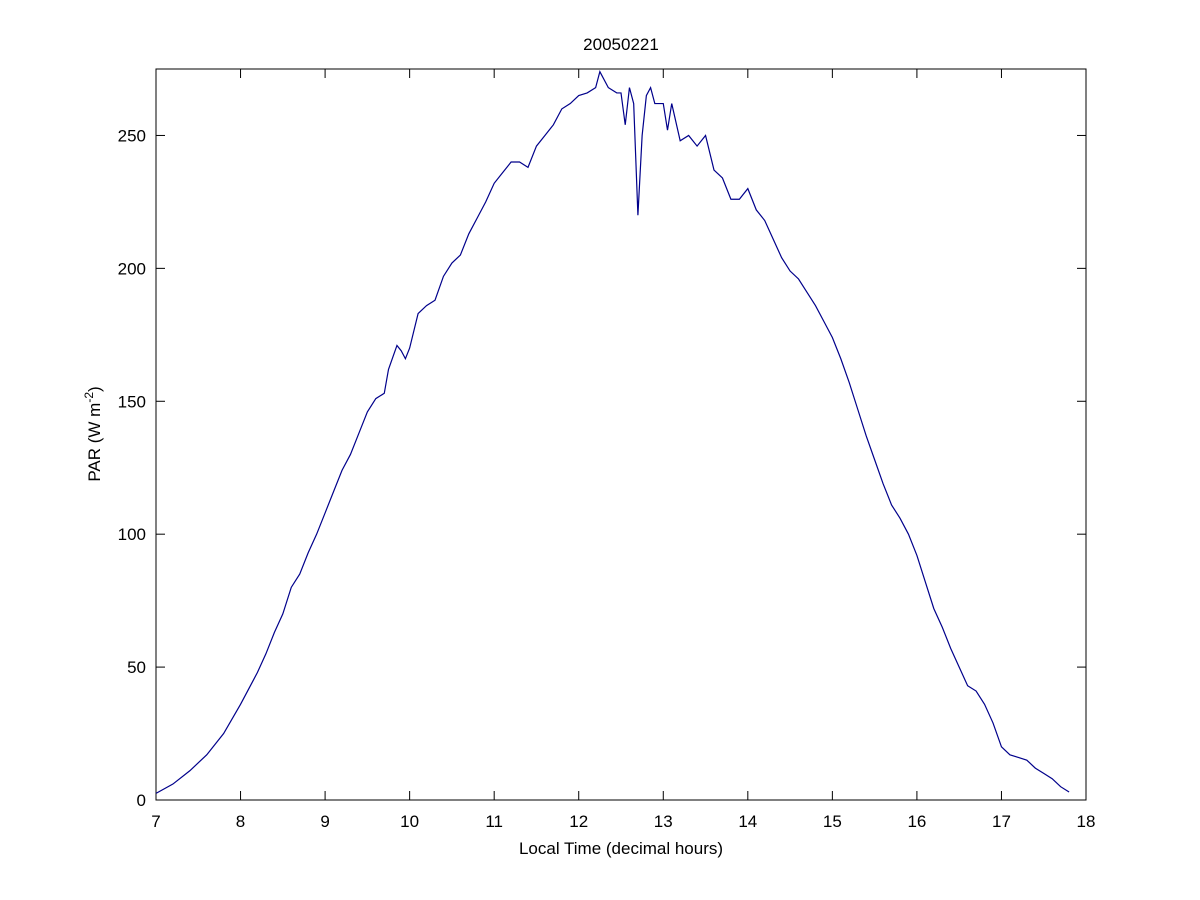  I want to click on y-tick-label: 0, so click(141, 800).